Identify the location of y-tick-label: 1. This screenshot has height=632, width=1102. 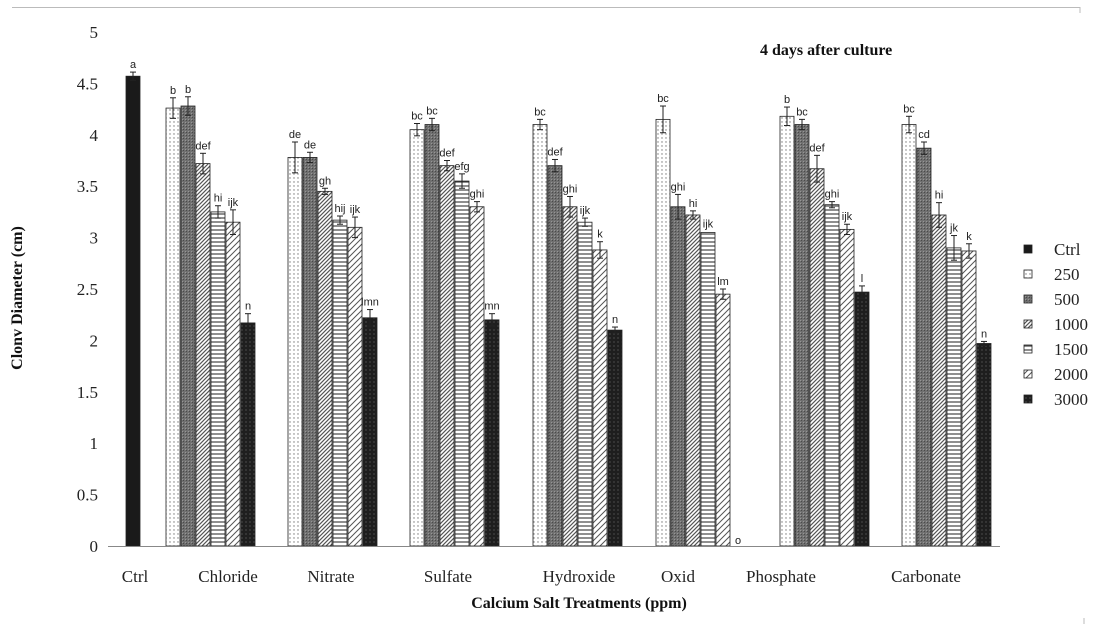
(94, 443).